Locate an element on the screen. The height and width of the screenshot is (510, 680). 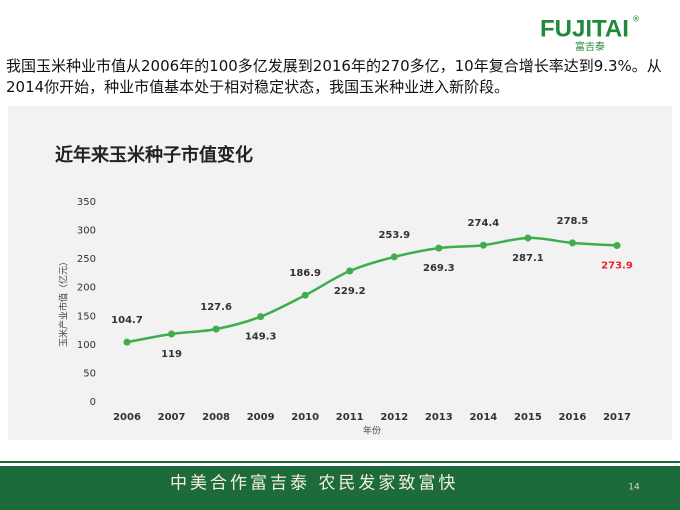
data-label: 278.5 is located at coordinates (573, 221).